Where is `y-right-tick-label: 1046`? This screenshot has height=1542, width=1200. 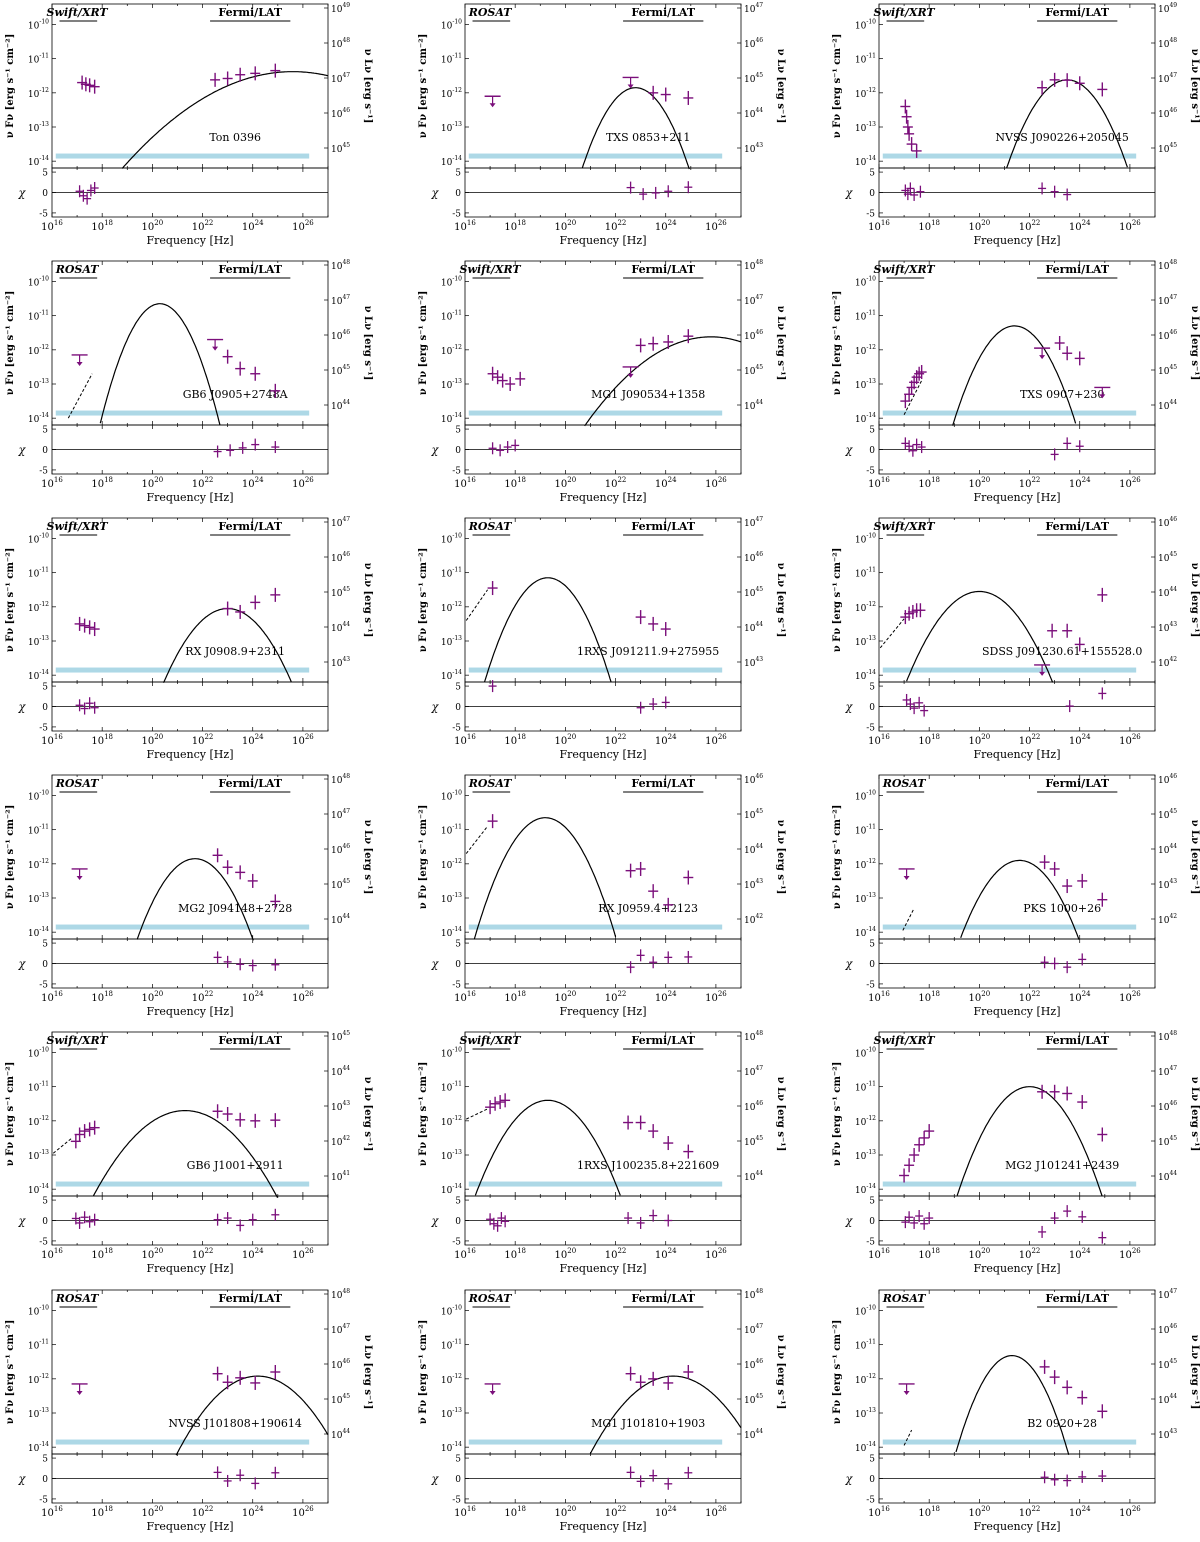
y-right-tick-label: 1046 is located at coordinates (1167, 779).